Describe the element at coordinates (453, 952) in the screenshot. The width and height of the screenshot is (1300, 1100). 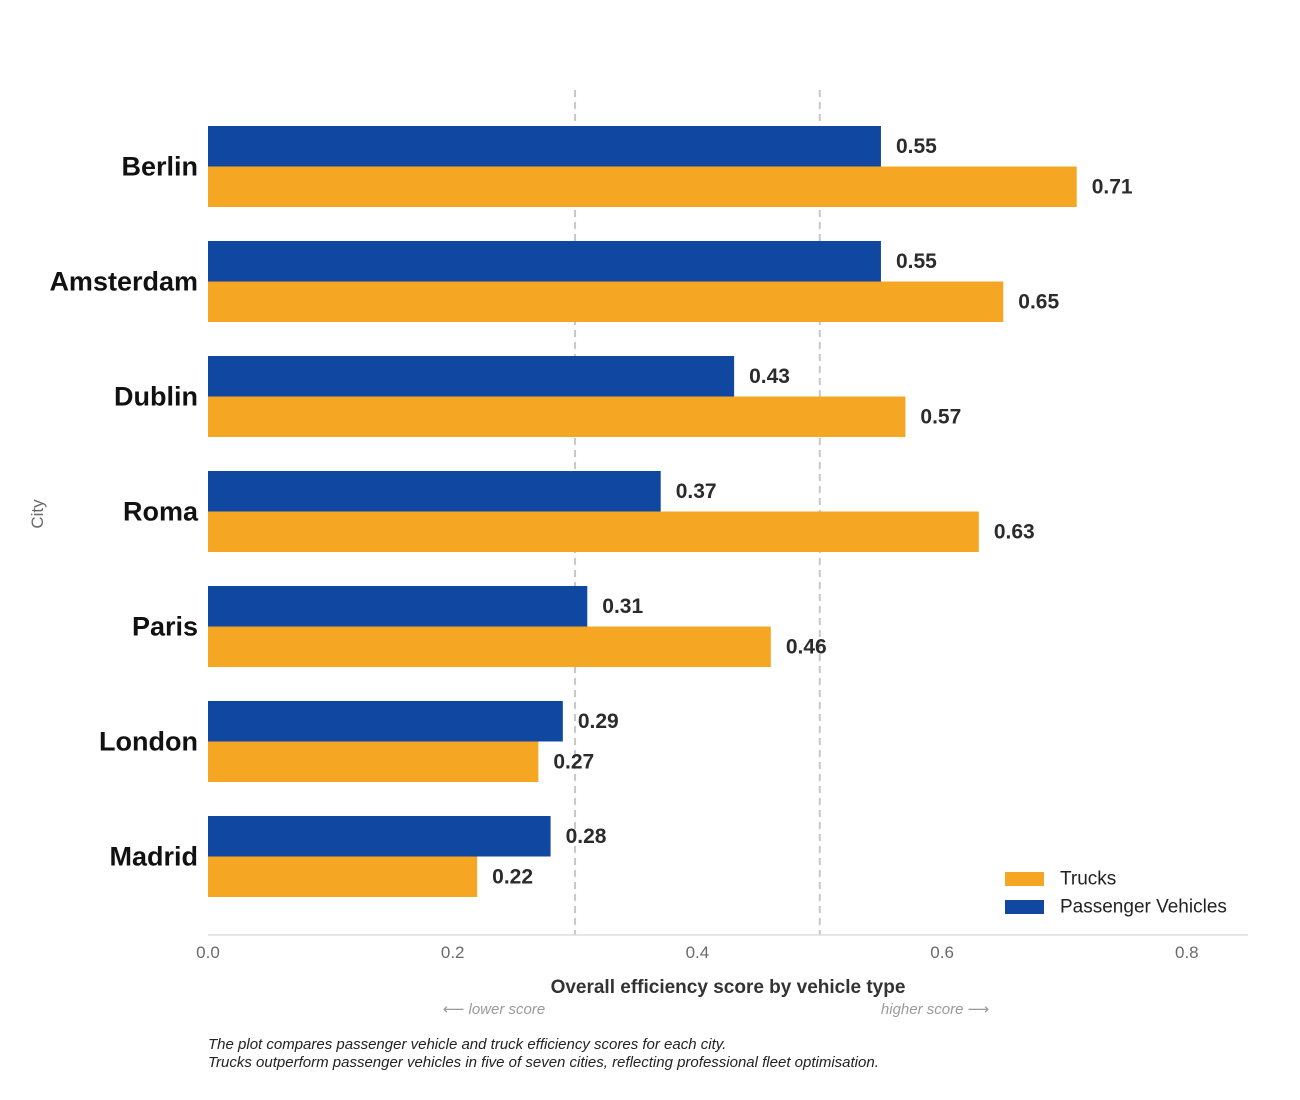
I see `x-tick-label-0-2: 0.2` at that location.